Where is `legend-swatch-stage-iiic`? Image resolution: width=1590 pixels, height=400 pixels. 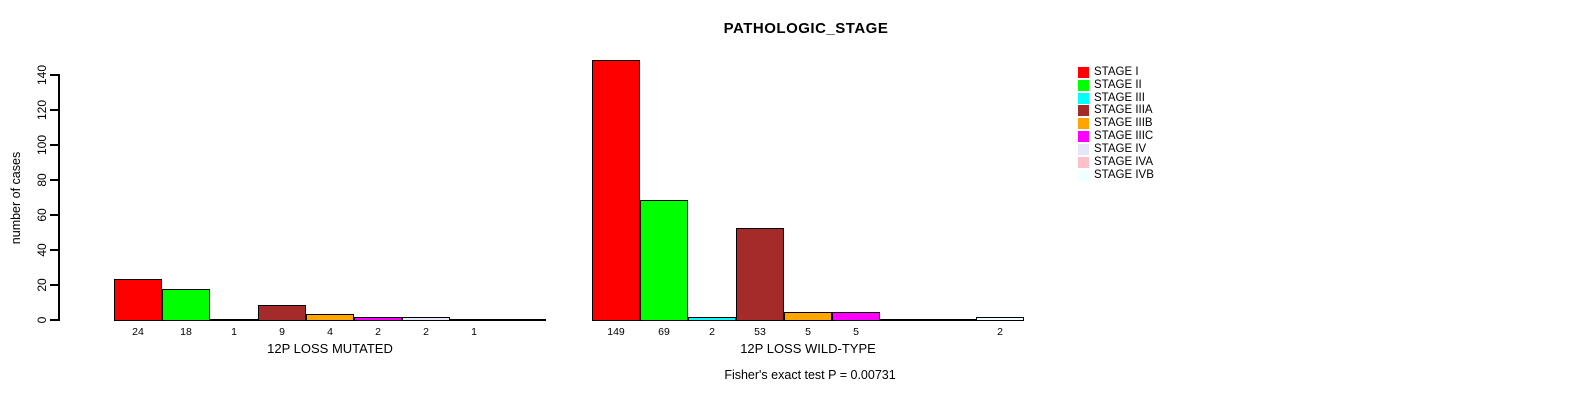
legend-swatch-stage-iiic is located at coordinates (1083, 137).